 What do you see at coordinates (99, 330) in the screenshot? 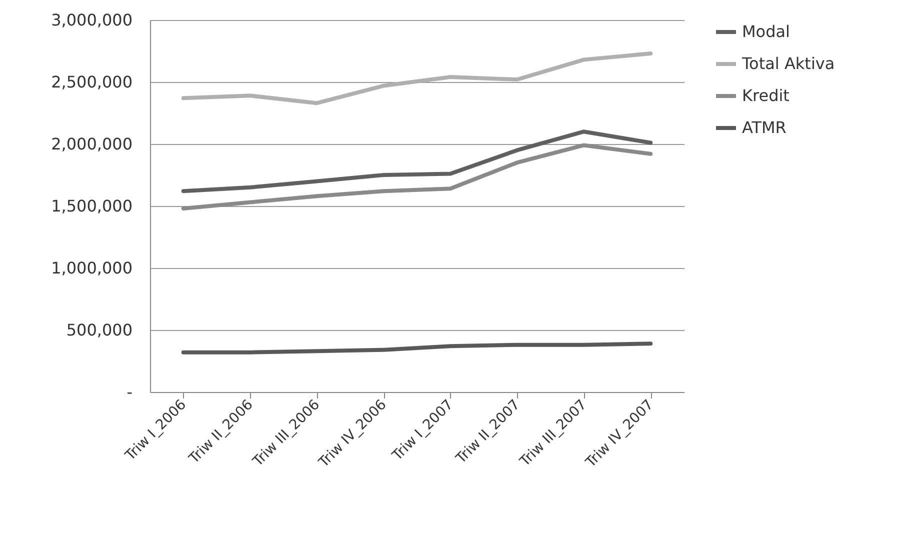
I see `y-tick-label: 500,000` at bounding box center [99, 330].